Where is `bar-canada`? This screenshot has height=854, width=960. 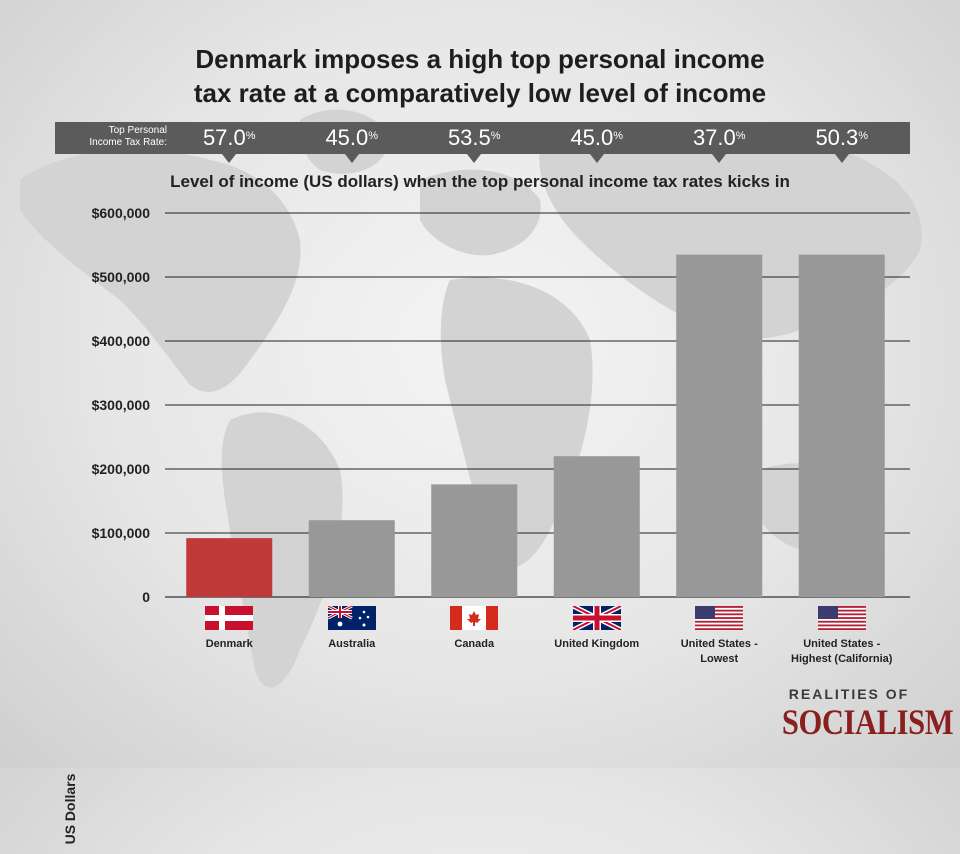 bar-canada is located at coordinates (474, 540).